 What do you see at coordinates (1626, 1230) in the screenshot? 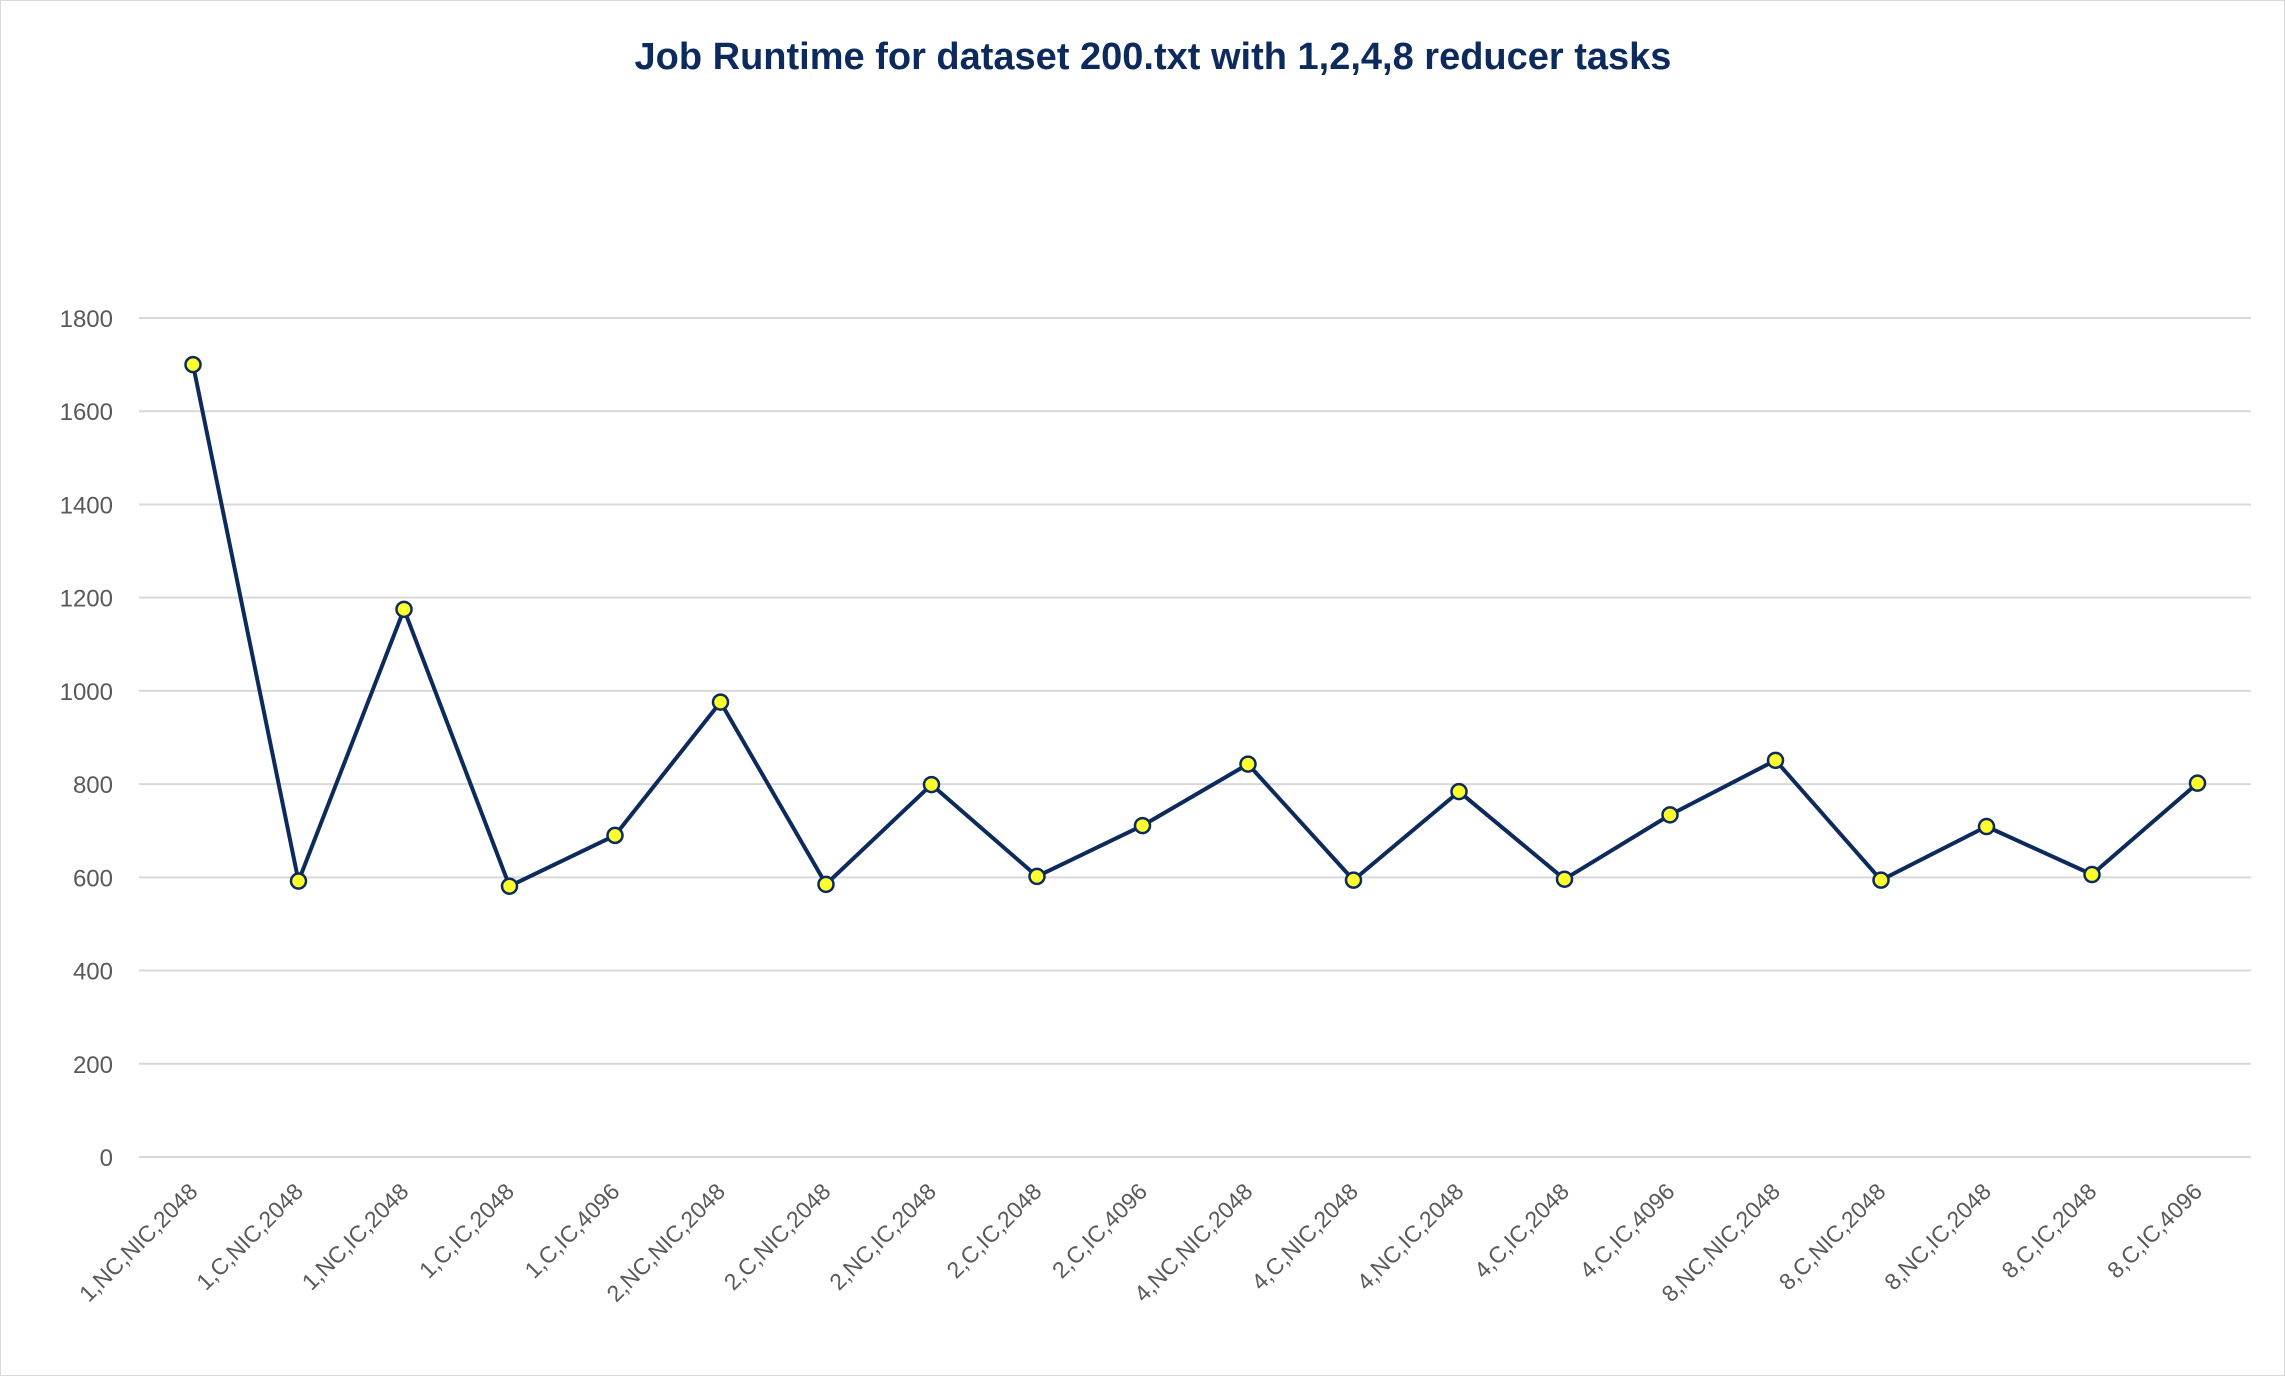
I see `x-category-label: 4,C,IC,4096` at bounding box center [1626, 1230].